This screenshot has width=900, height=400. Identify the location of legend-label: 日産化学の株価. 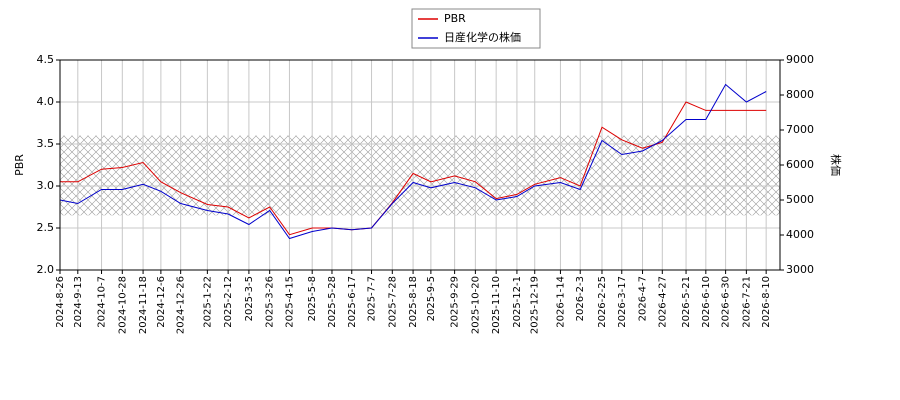
(482, 37).